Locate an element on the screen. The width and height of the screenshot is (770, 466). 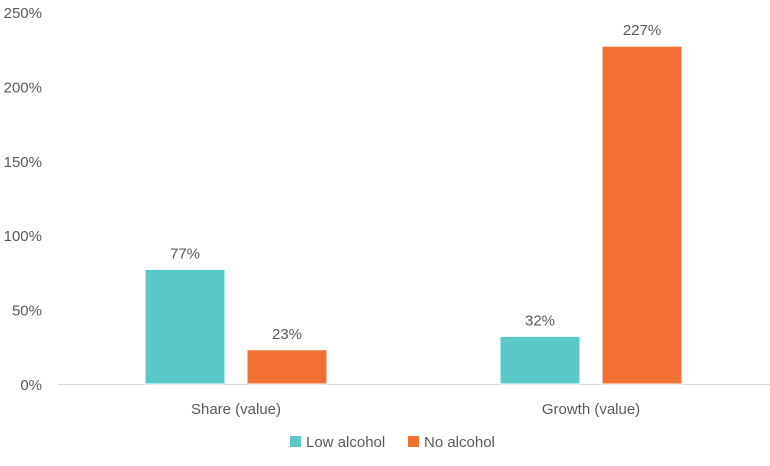
data-label: 23% is located at coordinates (287, 334).